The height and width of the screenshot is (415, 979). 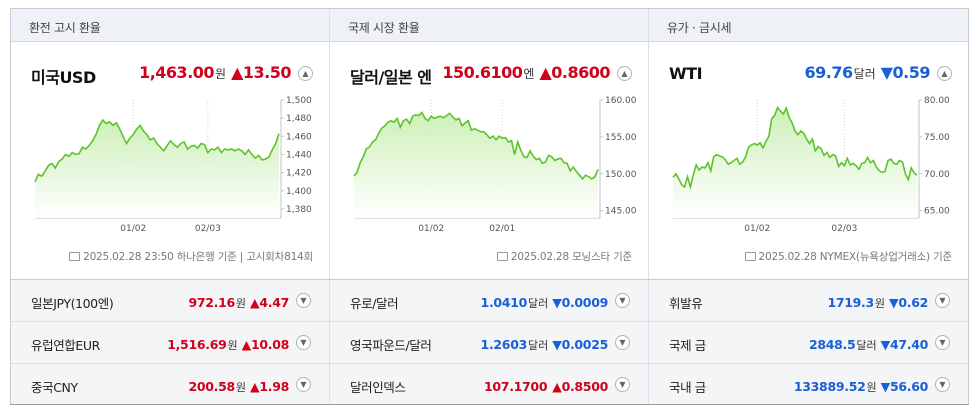 What do you see at coordinates (198, 257) in the screenshot?
I see `note-text: 2025.02.28 23:50 하나은행 기준 | 고시회차814회` at bounding box center [198, 257].